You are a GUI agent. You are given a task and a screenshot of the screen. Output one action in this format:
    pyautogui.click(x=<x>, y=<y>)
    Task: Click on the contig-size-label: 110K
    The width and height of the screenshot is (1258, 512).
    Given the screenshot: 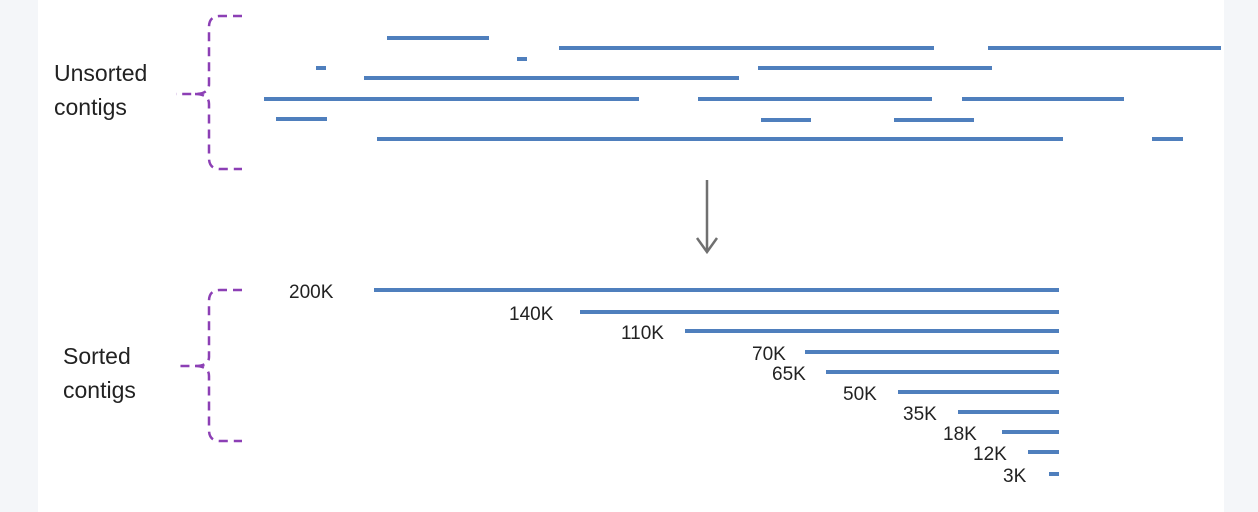 What is the action you would take?
    pyautogui.click(x=642, y=333)
    